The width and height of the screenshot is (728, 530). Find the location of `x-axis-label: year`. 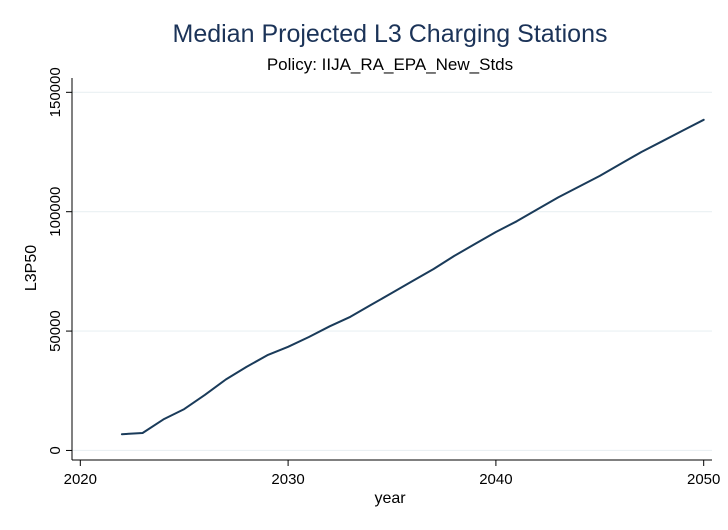

x-axis-label: year is located at coordinates (390, 498).